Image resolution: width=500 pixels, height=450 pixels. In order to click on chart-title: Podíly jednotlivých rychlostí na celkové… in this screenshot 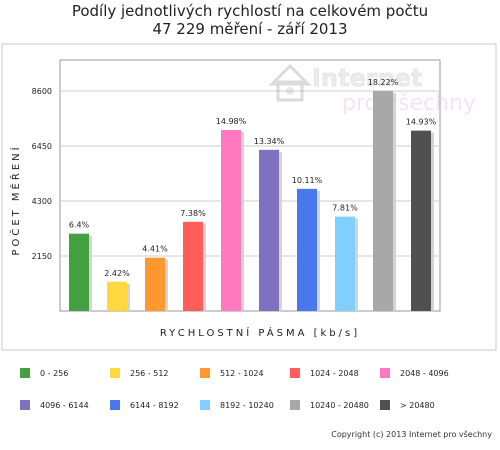, I will do `click(250, 11)`.